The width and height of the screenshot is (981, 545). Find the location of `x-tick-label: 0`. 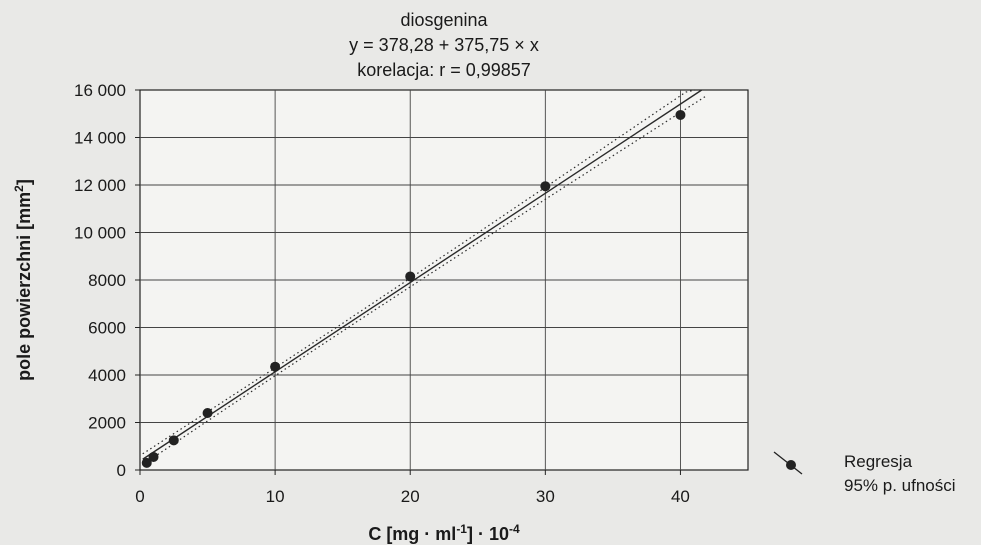

x-tick-label: 0 is located at coordinates (139, 496).